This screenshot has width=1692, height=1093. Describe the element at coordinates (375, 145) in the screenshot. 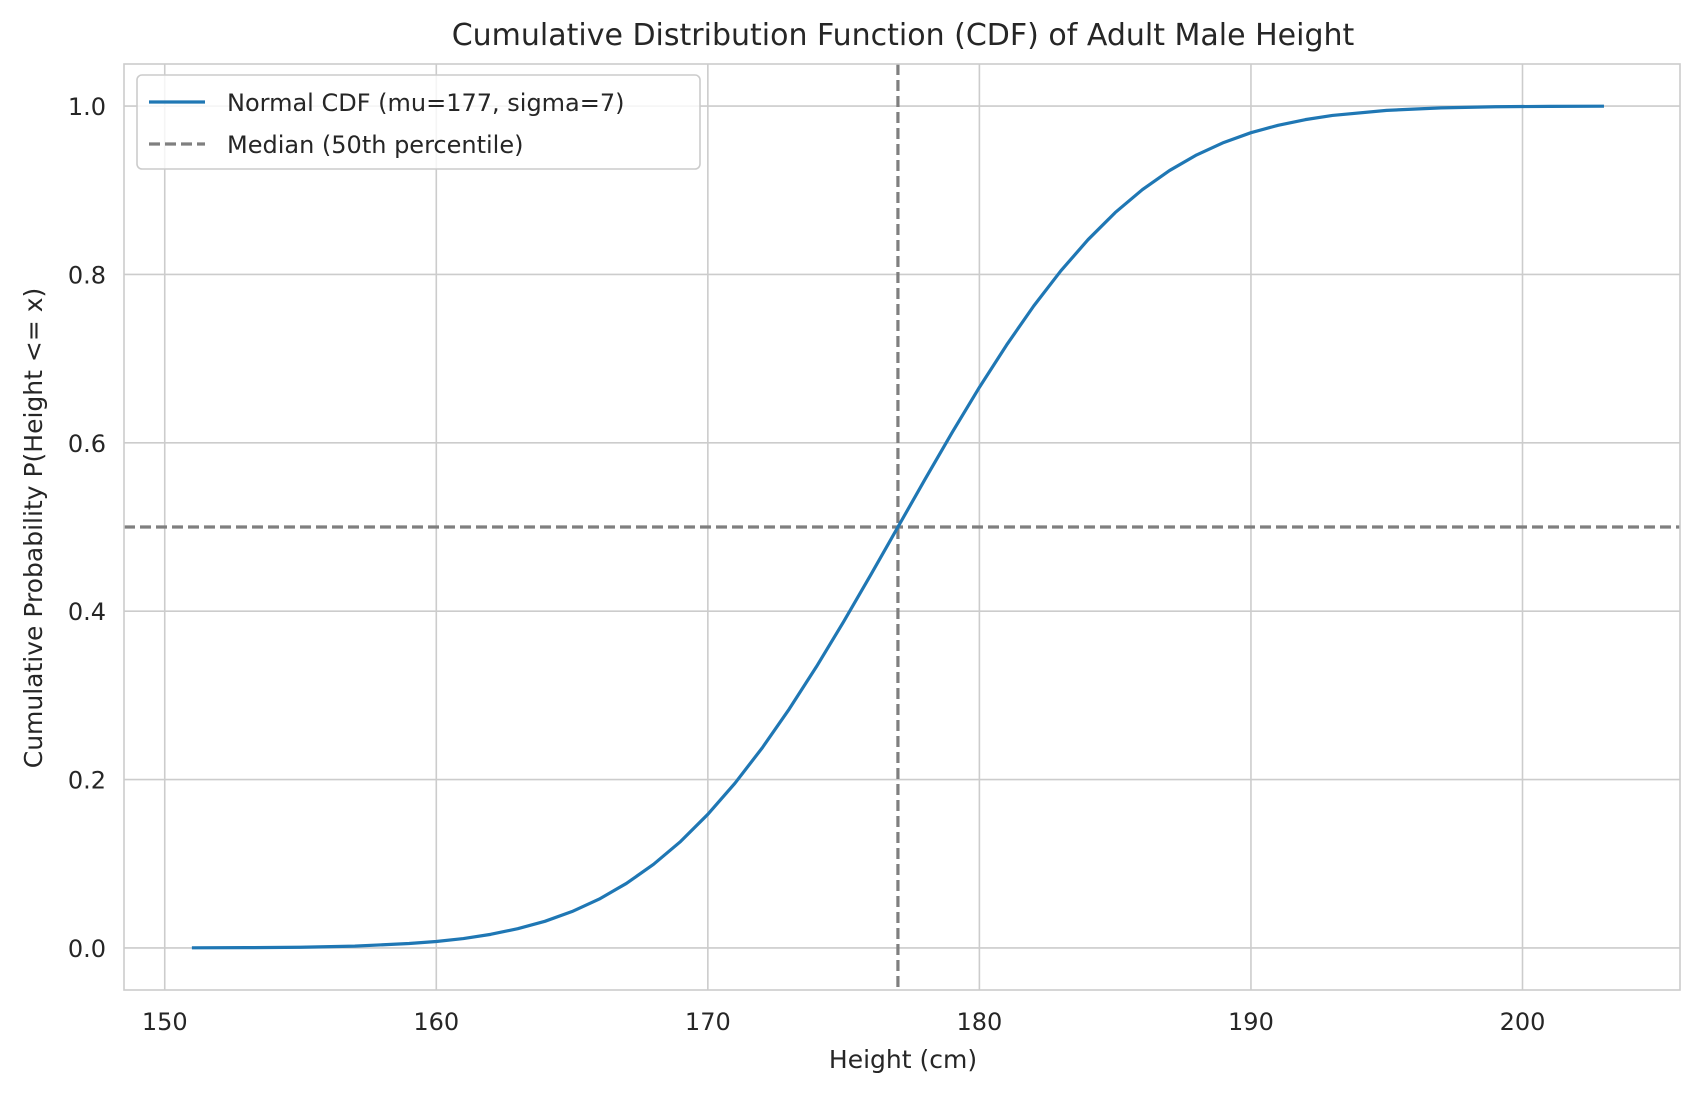

I see `legend-label: Median (50th percentile)` at that location.